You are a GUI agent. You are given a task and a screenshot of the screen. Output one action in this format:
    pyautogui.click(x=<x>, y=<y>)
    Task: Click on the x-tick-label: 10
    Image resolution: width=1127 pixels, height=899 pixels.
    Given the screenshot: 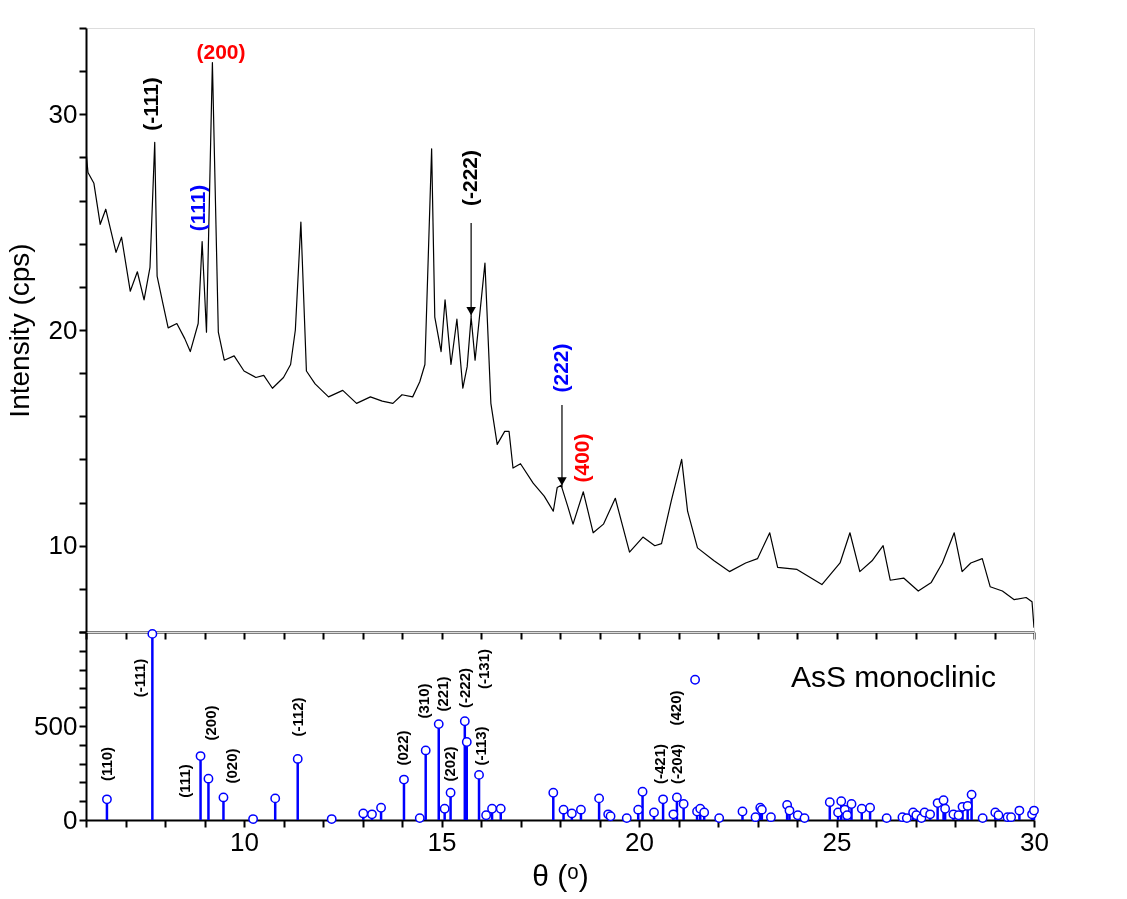 What is the action you would take?
    pyautogui.click(x=244, y=841)
    